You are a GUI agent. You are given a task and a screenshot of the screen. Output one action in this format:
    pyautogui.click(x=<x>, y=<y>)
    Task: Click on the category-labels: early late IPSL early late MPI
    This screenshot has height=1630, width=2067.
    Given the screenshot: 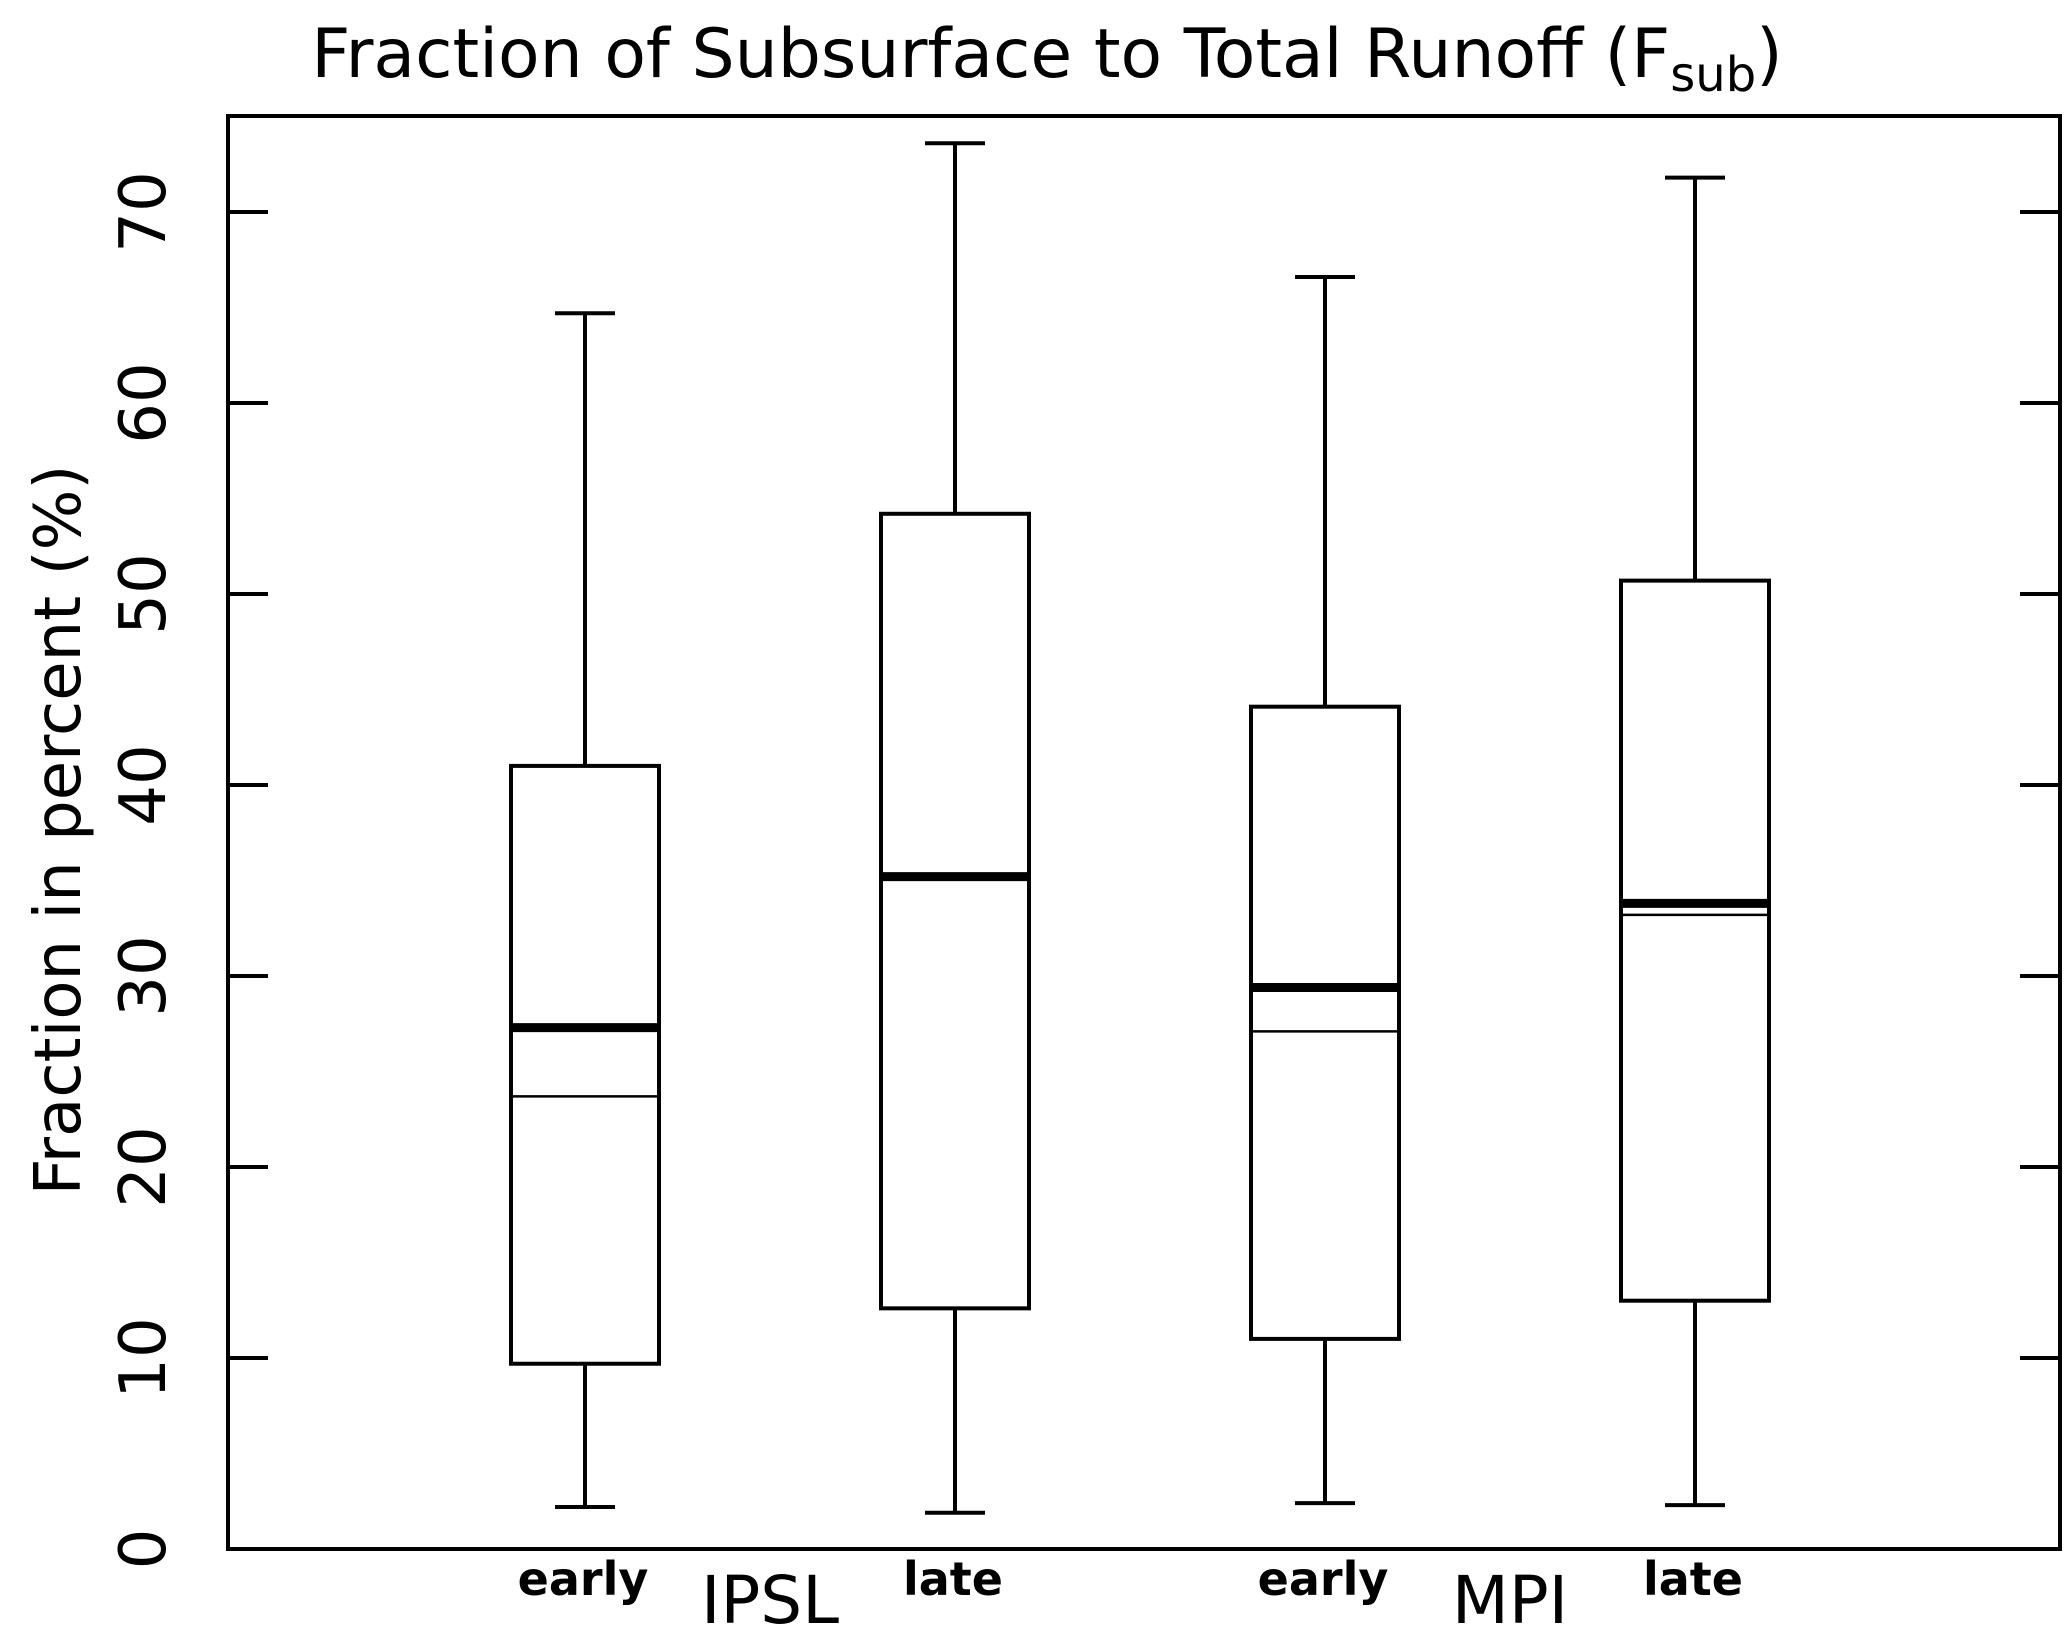 What is the action you would take?
    pyautogui.click(x=1130, y=1591)
    